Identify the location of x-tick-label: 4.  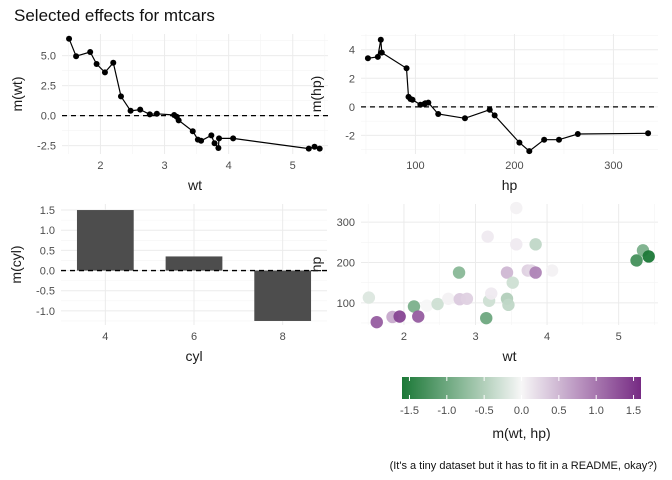
(547, 337).